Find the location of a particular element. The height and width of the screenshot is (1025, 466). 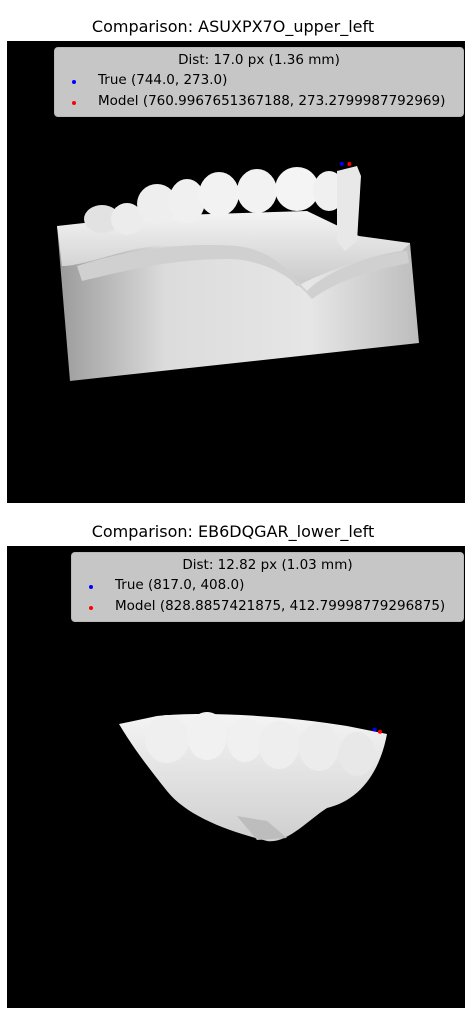

legend-label: True (817.0, 408.0) is located at coordinates (180, 585).